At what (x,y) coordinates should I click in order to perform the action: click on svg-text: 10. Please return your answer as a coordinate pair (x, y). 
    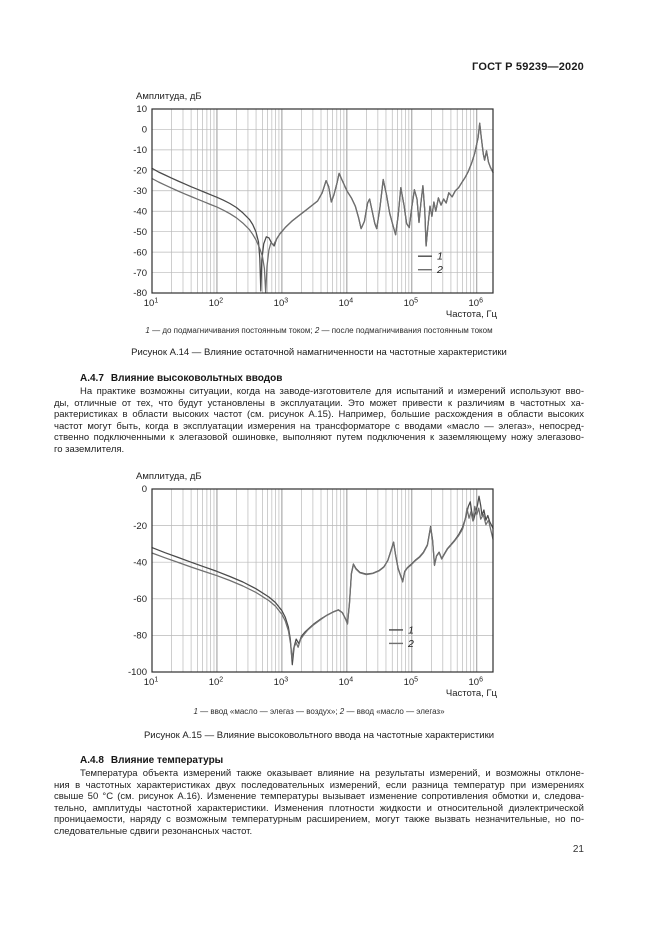
    Looking at the image, I should click on (141, 109).